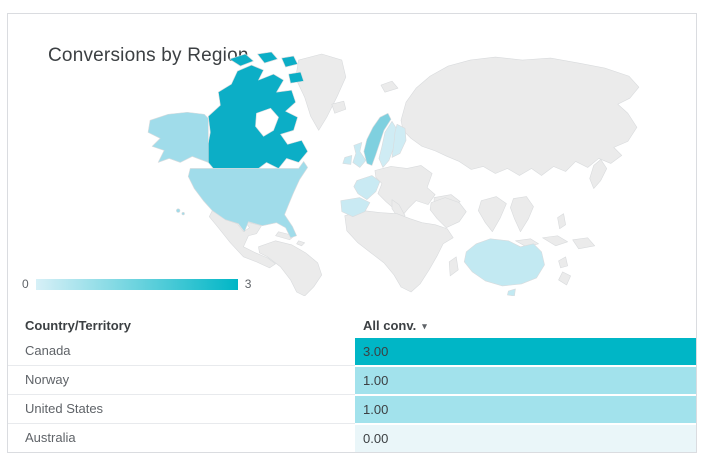 This screenshot has width=705, height=453. Describe the element at coordinates (181, 380) in the screenshot. I see `country-cell: Norway` at that location.